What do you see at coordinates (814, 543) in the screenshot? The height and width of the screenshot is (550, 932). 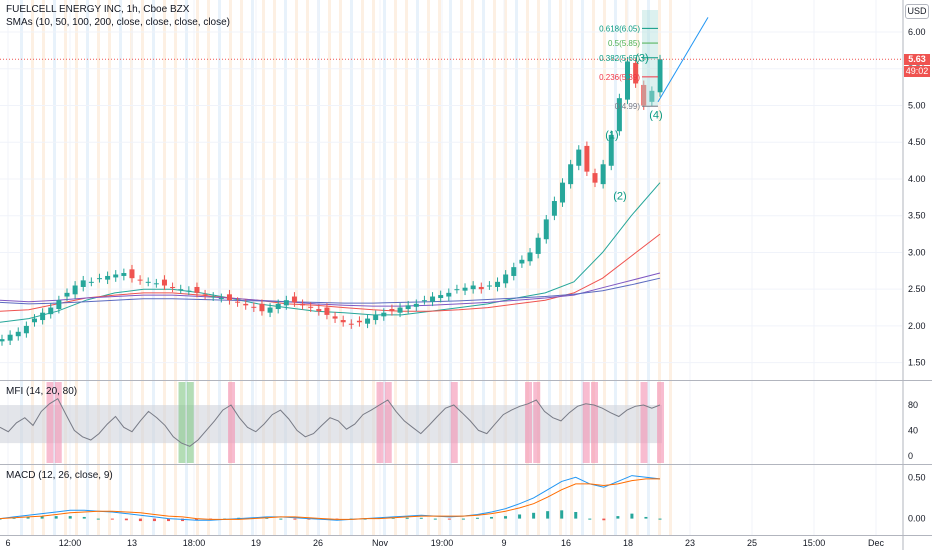 I see `time-tick-label: 15:00` at bounding box center [814, 543].